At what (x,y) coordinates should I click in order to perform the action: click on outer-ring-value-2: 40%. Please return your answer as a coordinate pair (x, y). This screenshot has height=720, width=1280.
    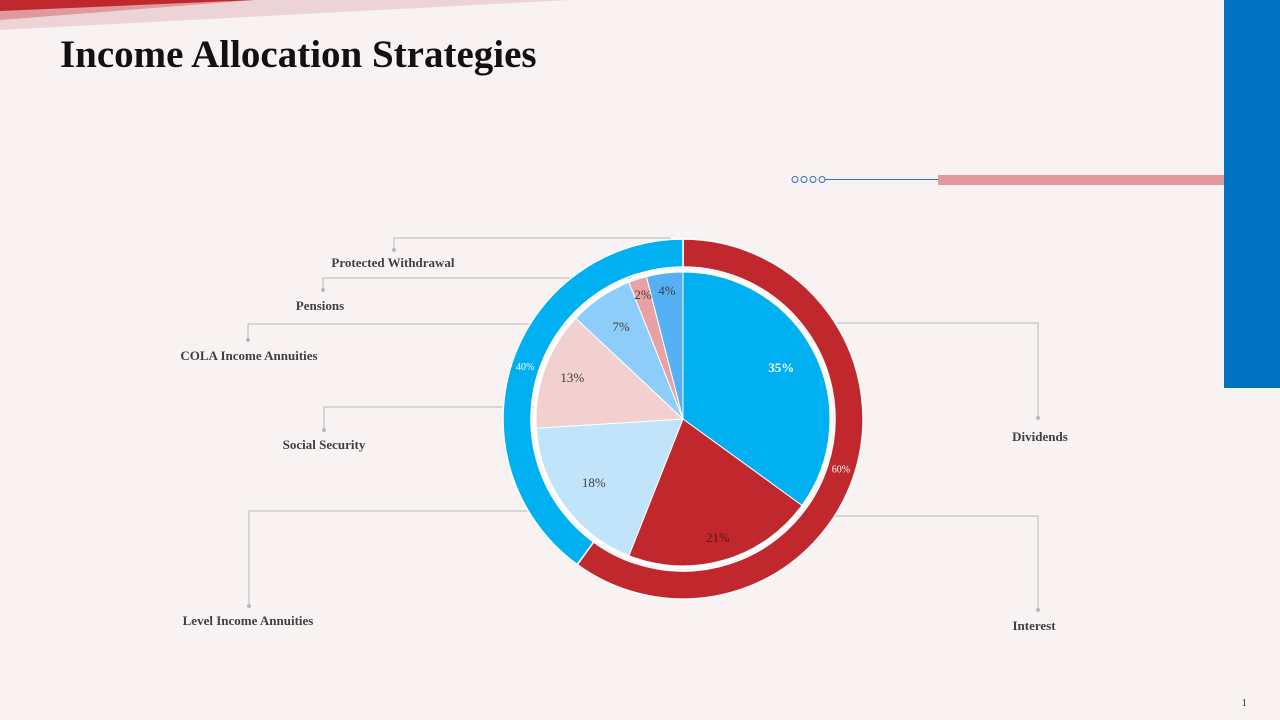
    Looking at the image, I should click on (525, 367).